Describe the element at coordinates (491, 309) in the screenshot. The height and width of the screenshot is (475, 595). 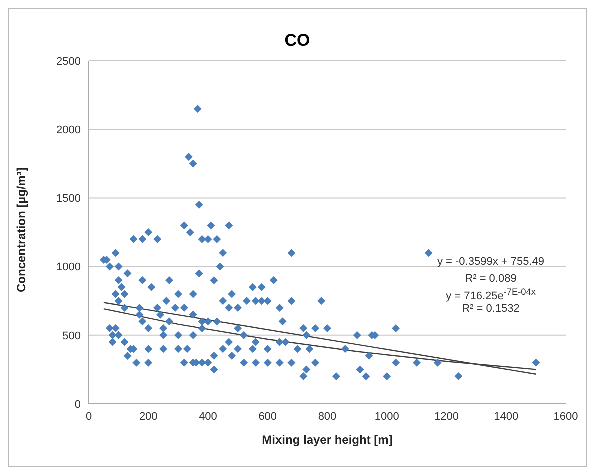
I see `annotation: R² = 0.1532` at that location.